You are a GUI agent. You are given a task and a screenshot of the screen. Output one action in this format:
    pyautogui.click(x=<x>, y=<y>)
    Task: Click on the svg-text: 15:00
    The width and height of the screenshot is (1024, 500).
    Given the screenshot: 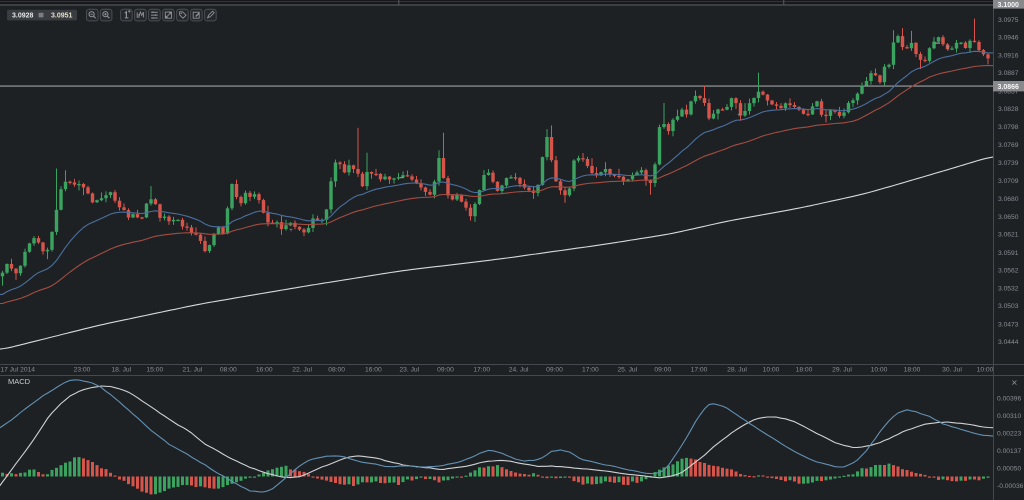 What is the action you would take?
    pyautogui.click(x=154, y=369)
    